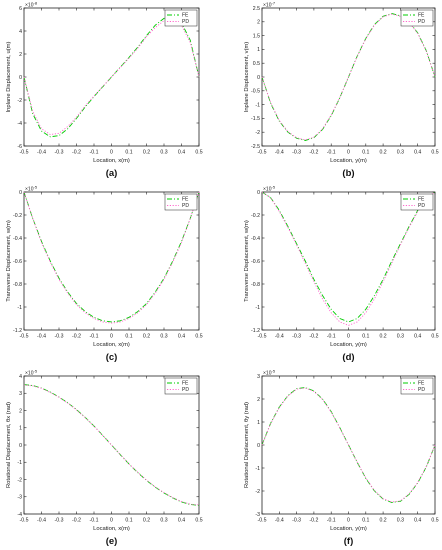 Image resolution: width=442 pixels, height=550 pixels. Describe the element at coordinates (112, 357) in the screenshot. I see `panel-label: (c)` at that location.